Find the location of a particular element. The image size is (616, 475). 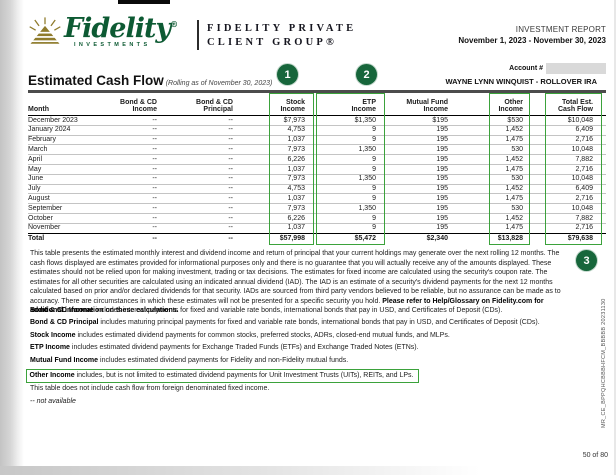

highlight-box-other-income is located at coordinates (509, 169).